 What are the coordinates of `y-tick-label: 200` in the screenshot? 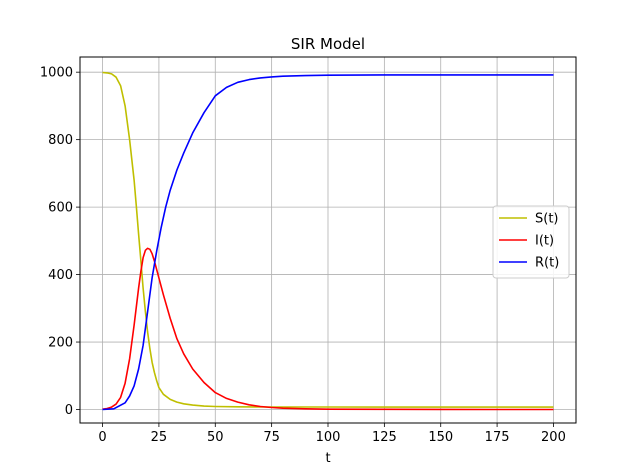 It's located at (60, 343).